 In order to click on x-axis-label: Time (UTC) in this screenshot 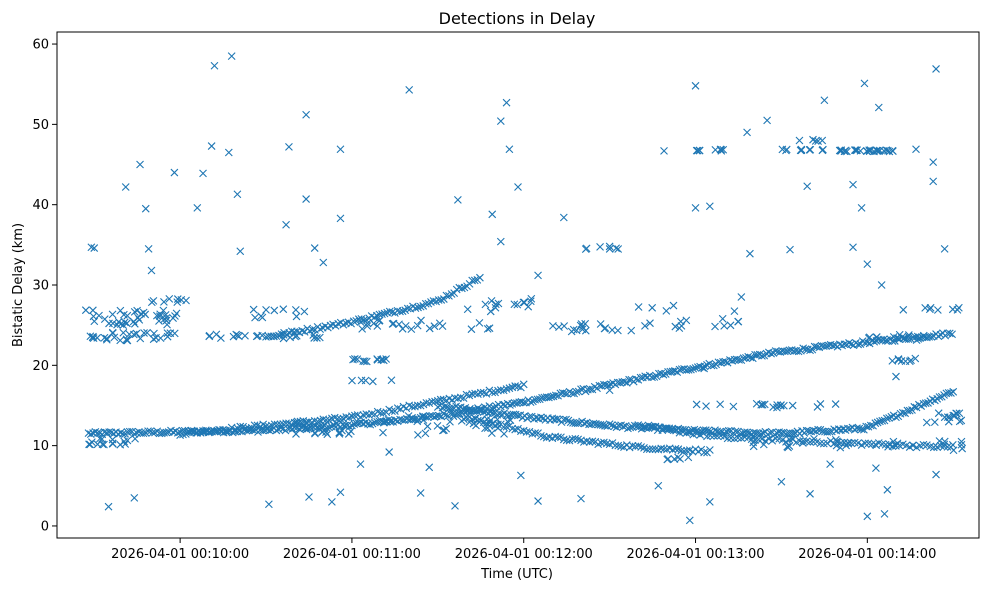, I will do `click(516, 574)`.